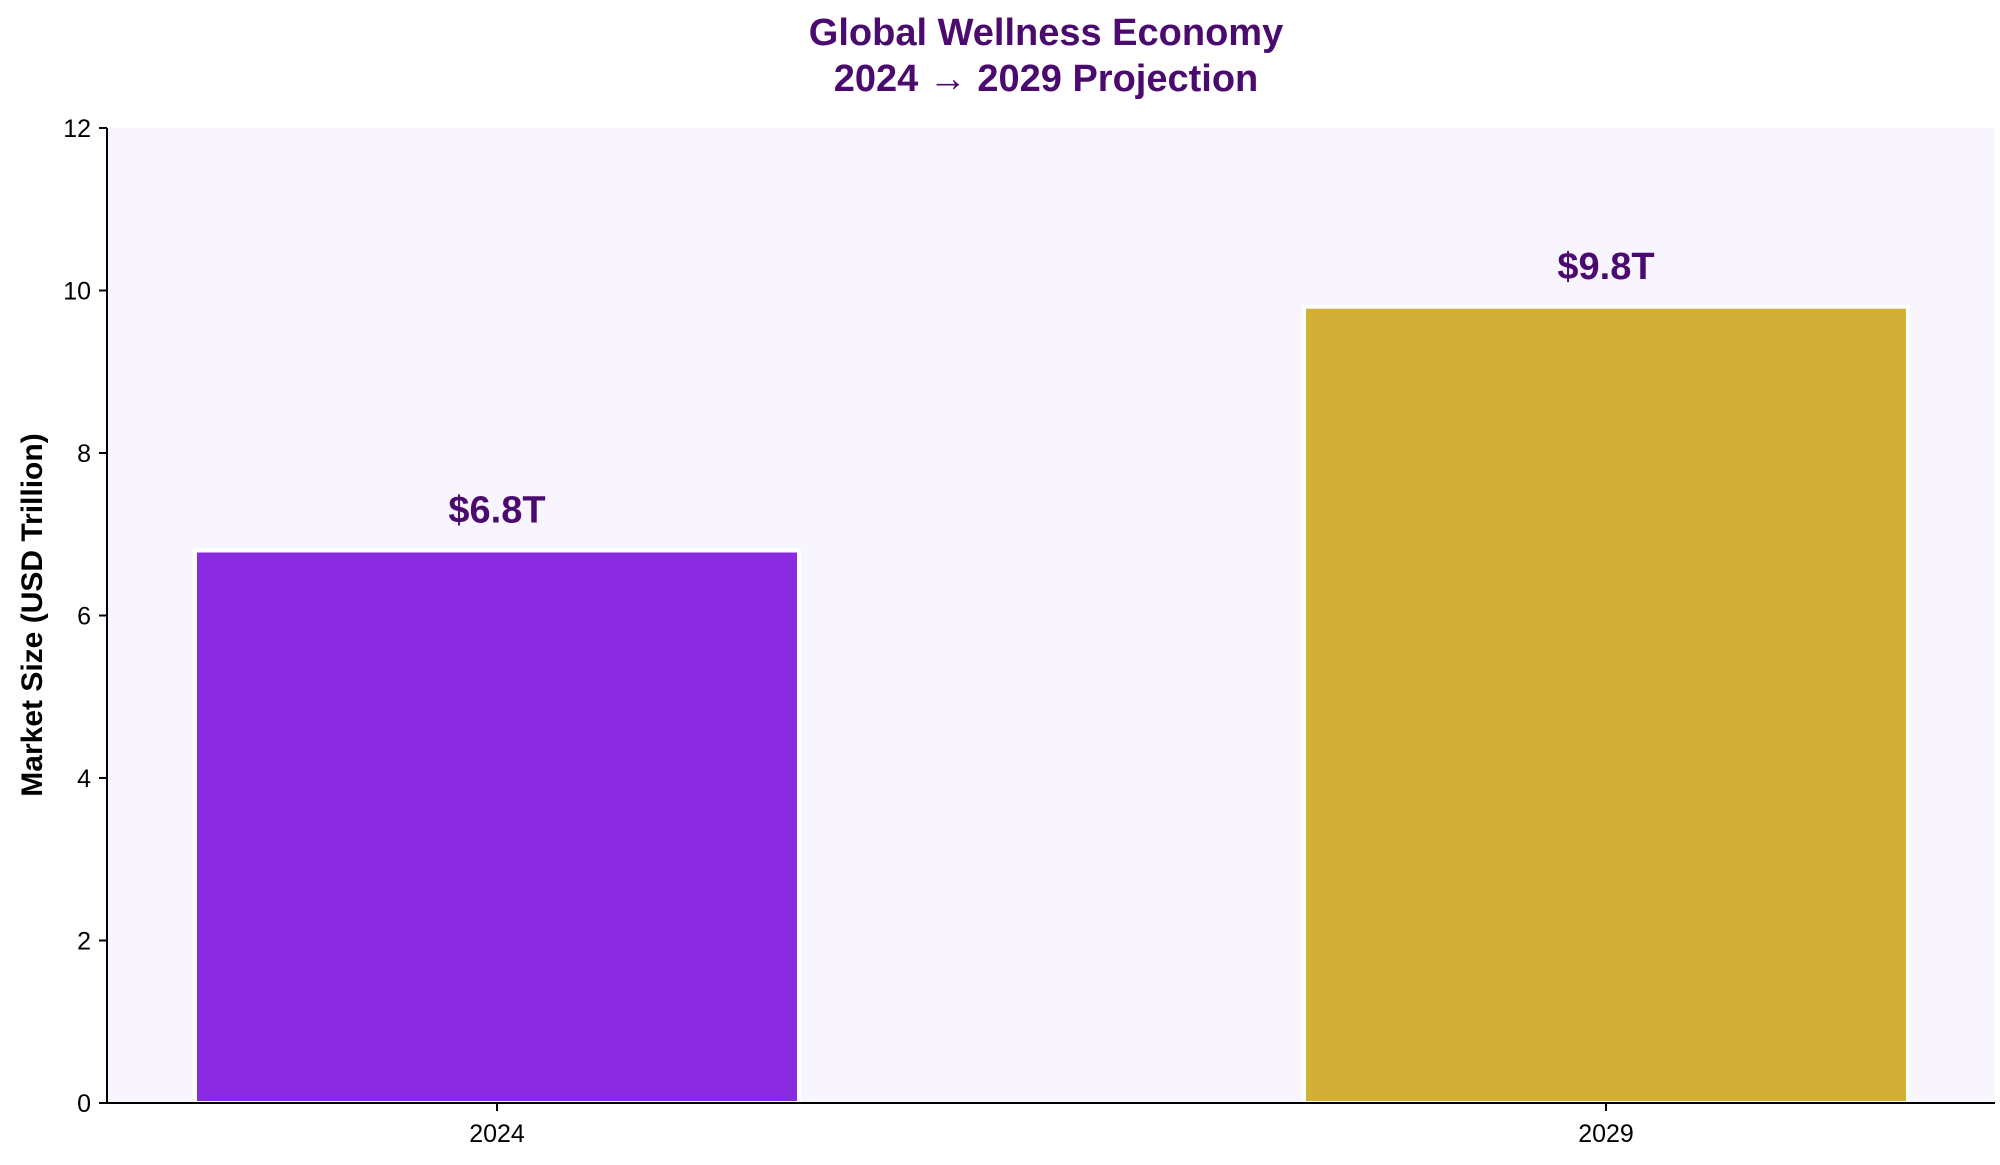  What do you see at coordinates (1606, 1134) in the screenshot?
I see `x-tick-label-2029: 2029` at bounding box center [1606, 1134].